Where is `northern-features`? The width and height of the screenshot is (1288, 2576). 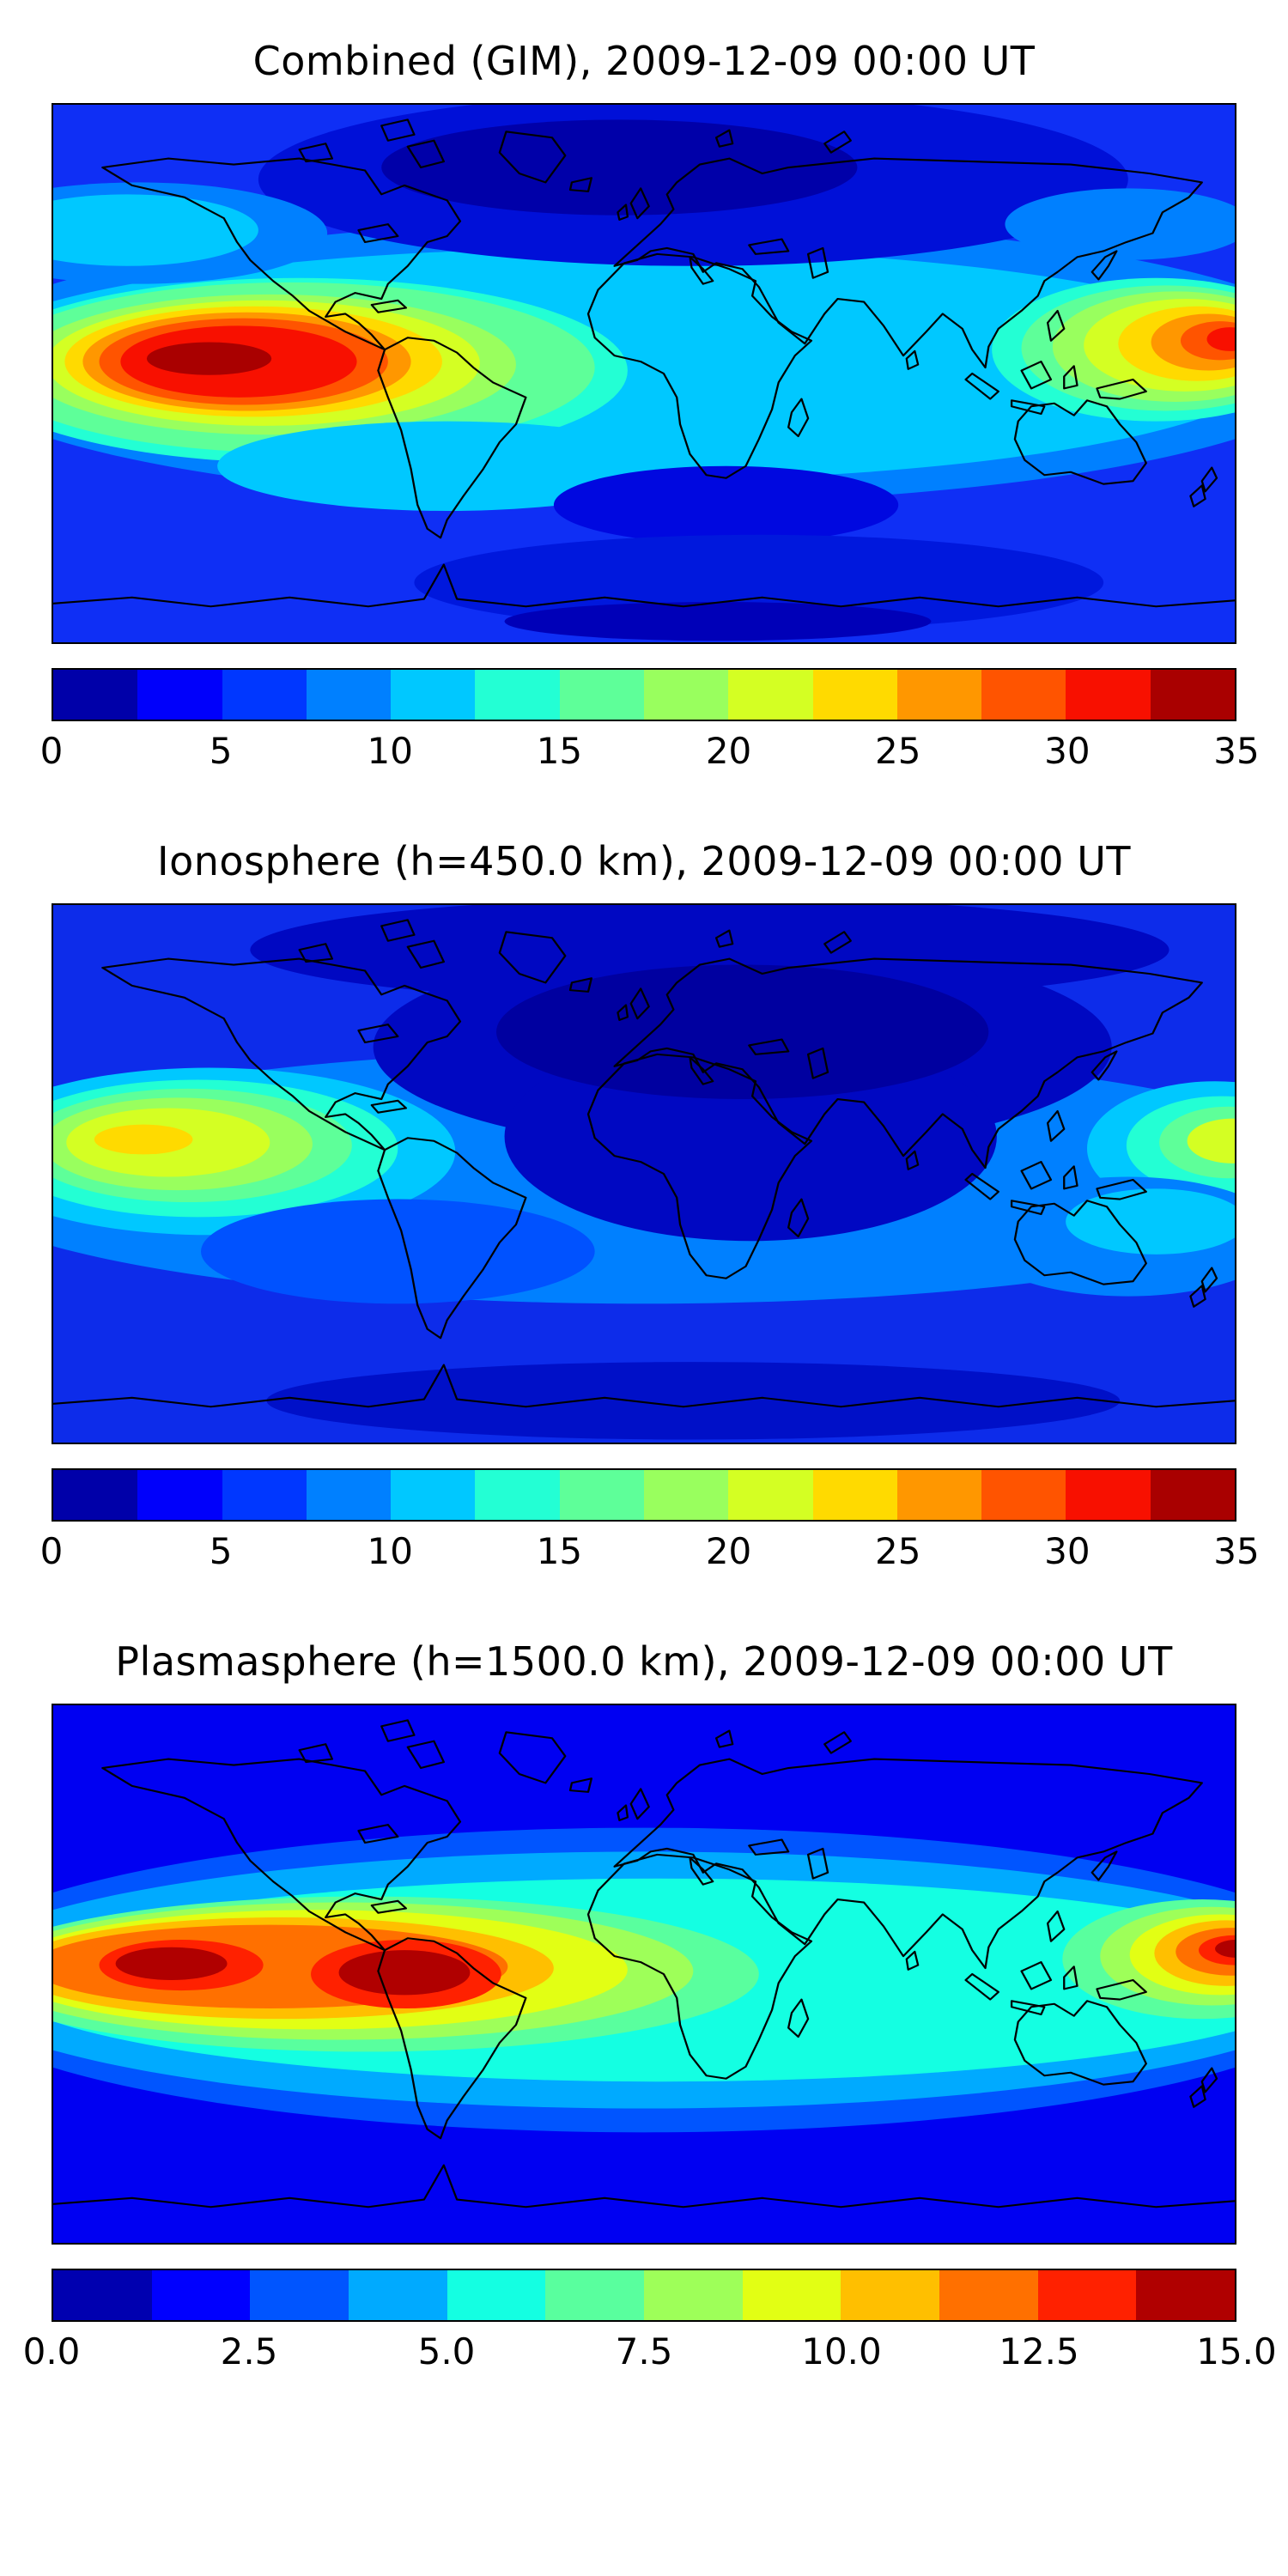
northern-features is located at coordinates (644, 194).